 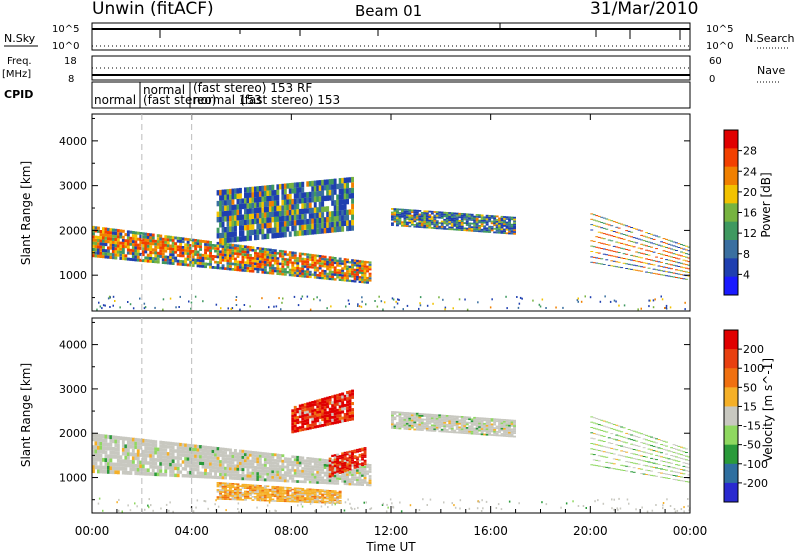 What do you see at coordinates (746, 274) in the screenshot?
I see `power-colorbar-label: 4` at bounding box center [746, 274].